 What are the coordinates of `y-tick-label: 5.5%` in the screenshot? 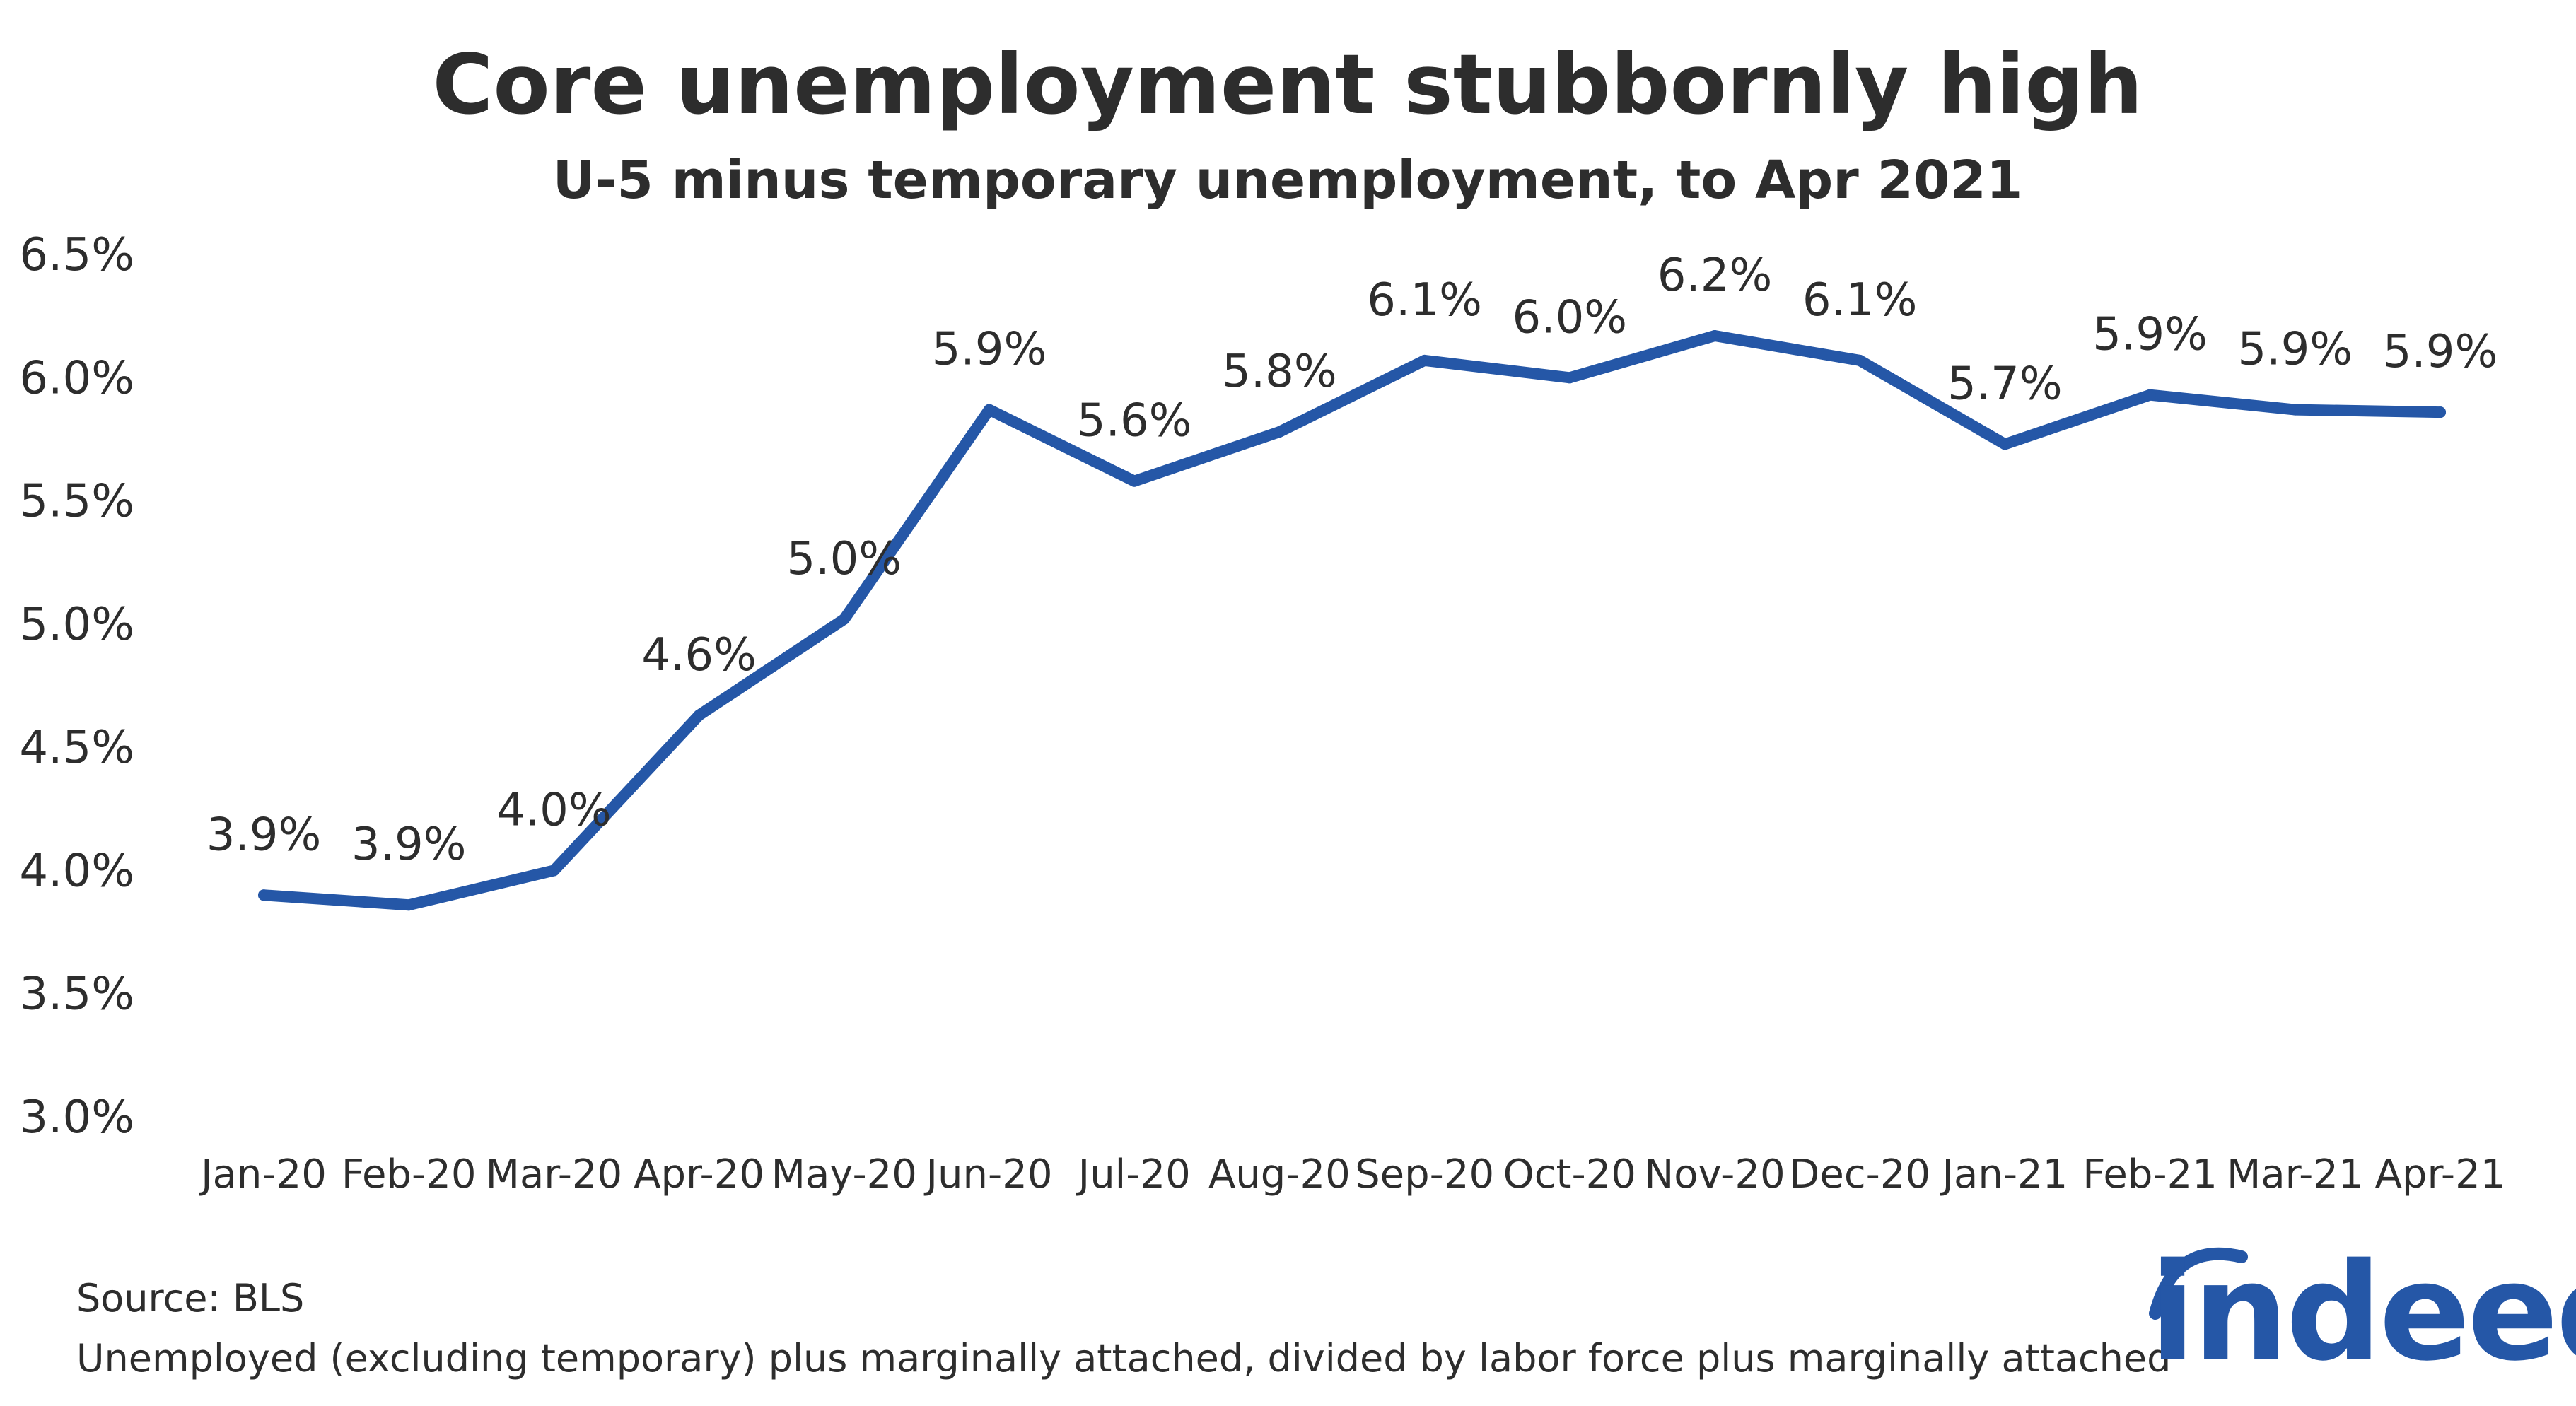 It's located at (76, 502).